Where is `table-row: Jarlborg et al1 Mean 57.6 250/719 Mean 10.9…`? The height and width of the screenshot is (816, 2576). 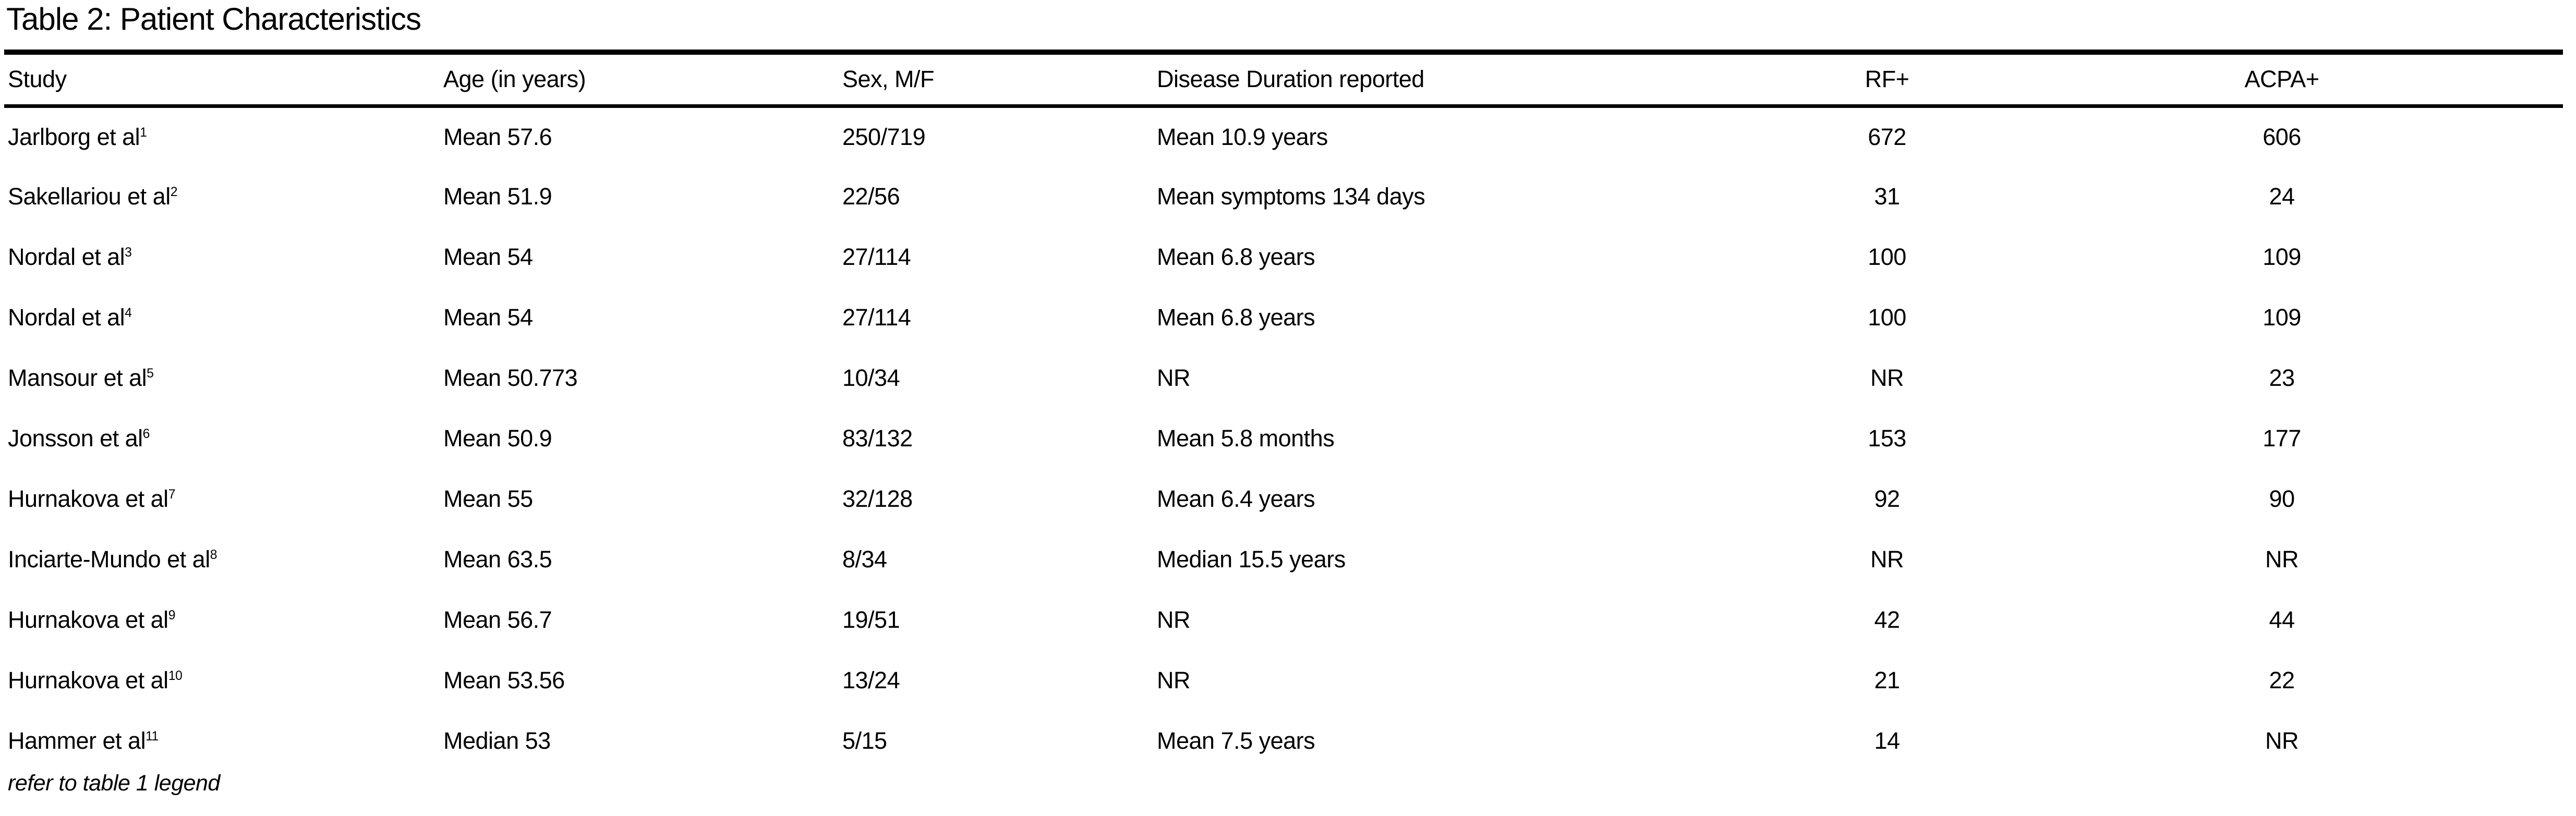 table-row: Jarlborg et al1 Mean 57.6 250/719 Mean 10.9… is located at coordinates (1283, 136).